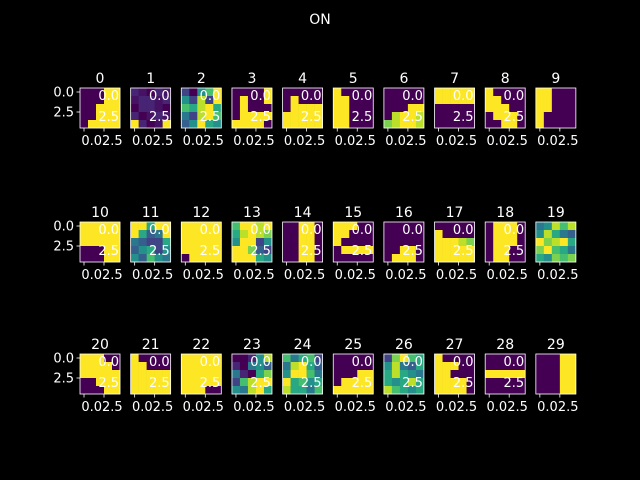 Image resolution: width=640 pixels, height=480 pixels. What do you see at coordinates (100, 79) in the screenshot?
I see `panel-title: 0` at bounding box center [100, 79].